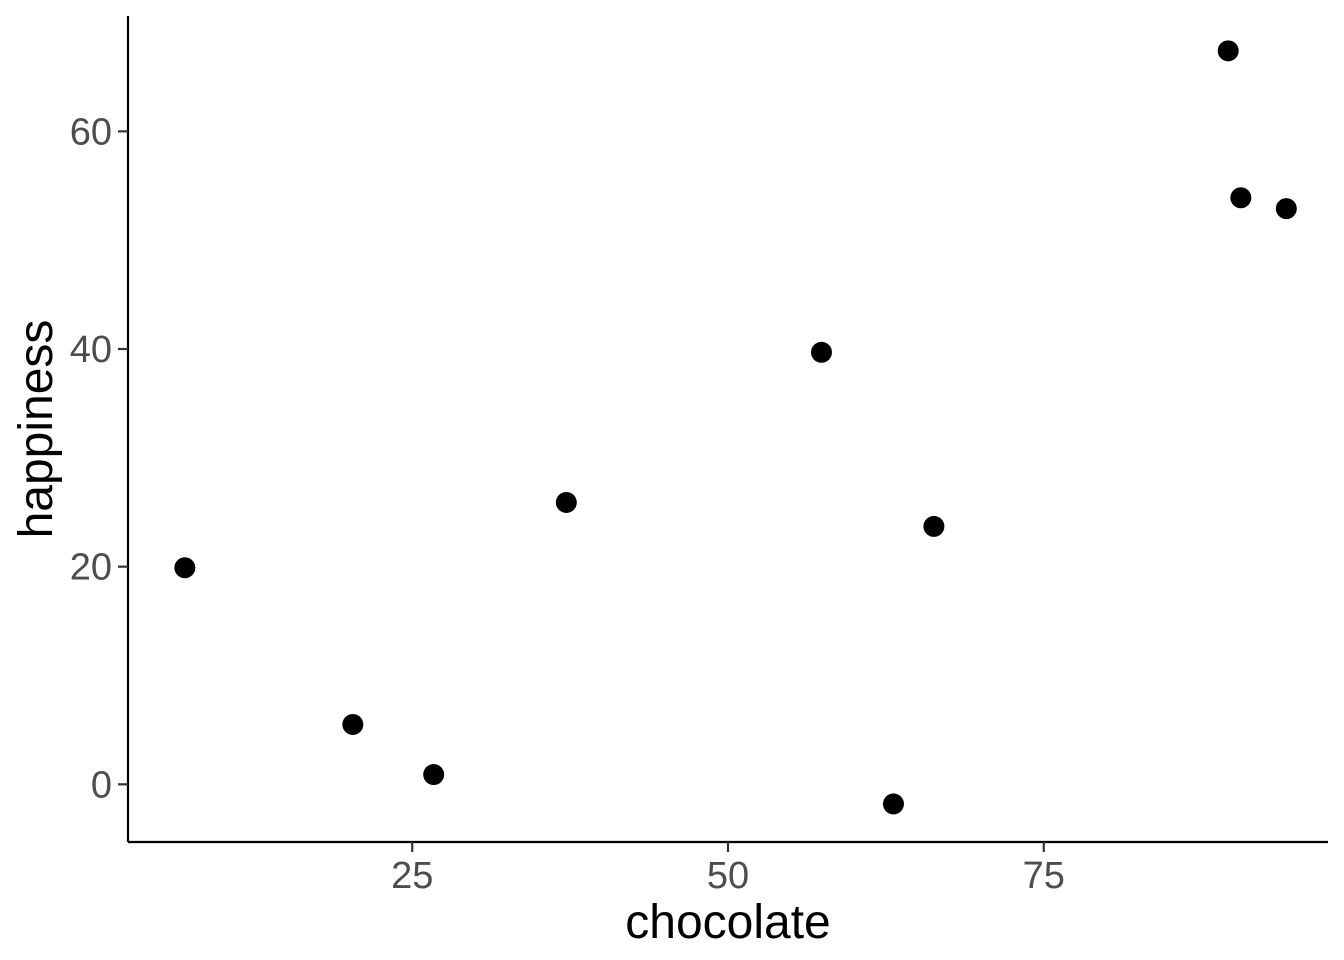  I want to click on x-axis-title: chocolate, so click(727, 922).